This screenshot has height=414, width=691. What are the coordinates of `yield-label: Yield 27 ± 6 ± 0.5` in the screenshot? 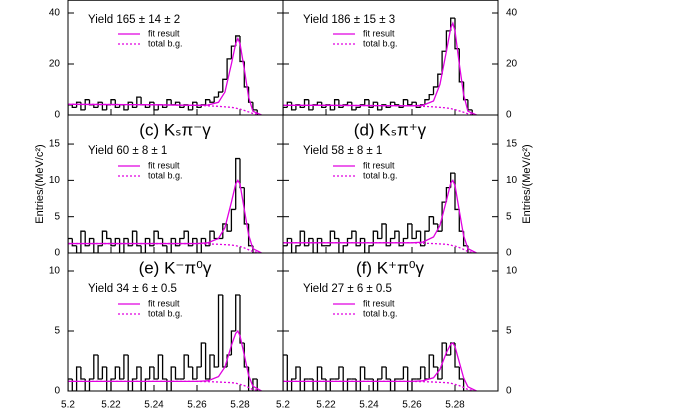 It's located at (347, 289).